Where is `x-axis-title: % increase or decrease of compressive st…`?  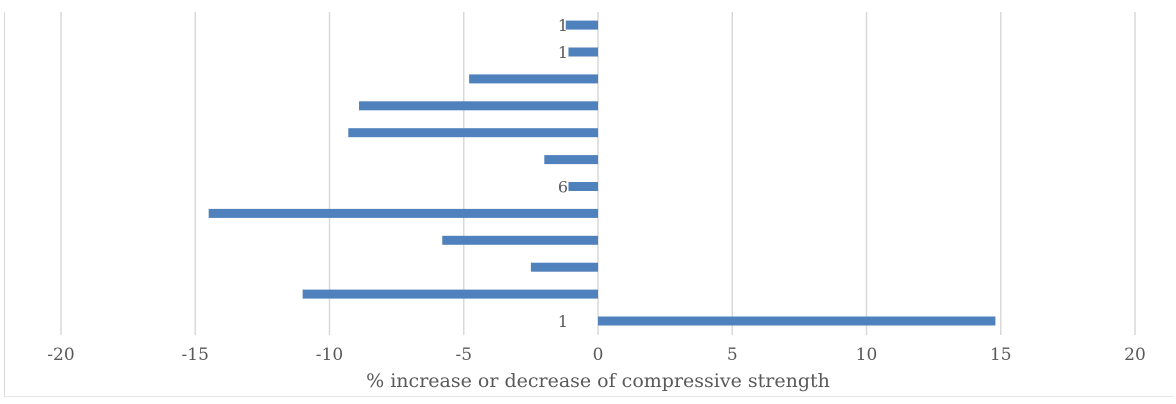
x-axis-title: % increase or decrease of compressive st… is located at coordinates (598, 381).